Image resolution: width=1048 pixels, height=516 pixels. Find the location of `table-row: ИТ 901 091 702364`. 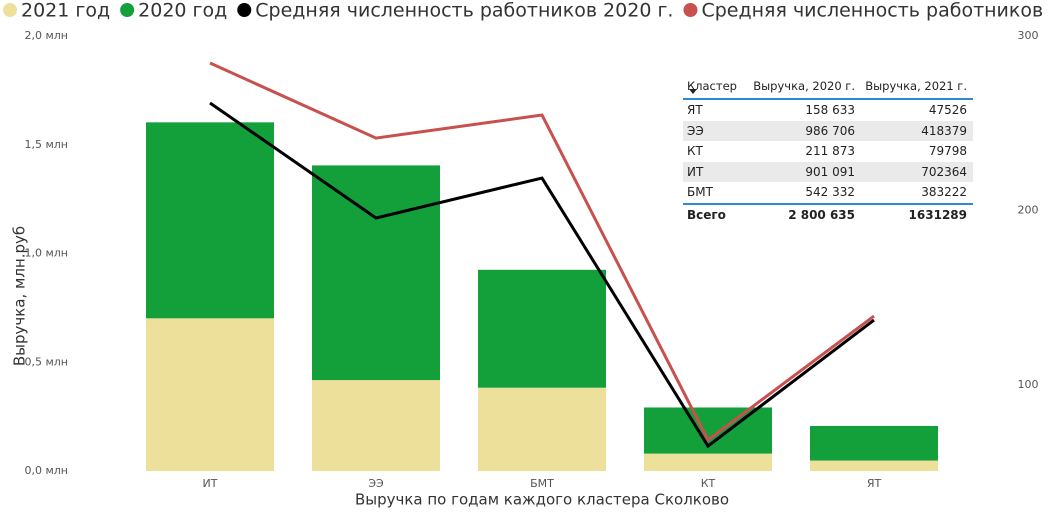

table-row: ИТ 901 091 702364 is located at coordinates (828, 171).